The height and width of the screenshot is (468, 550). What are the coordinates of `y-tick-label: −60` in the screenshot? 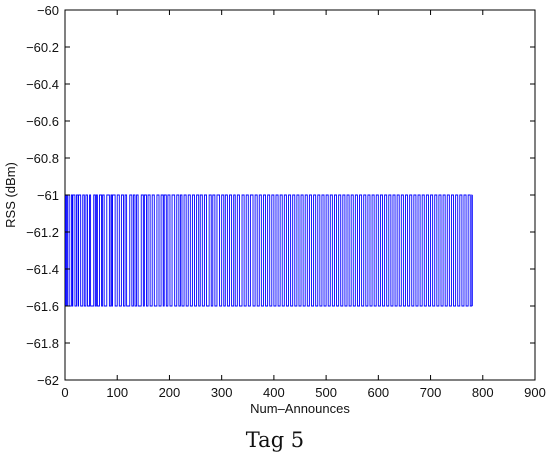 It's located at (48, 10).